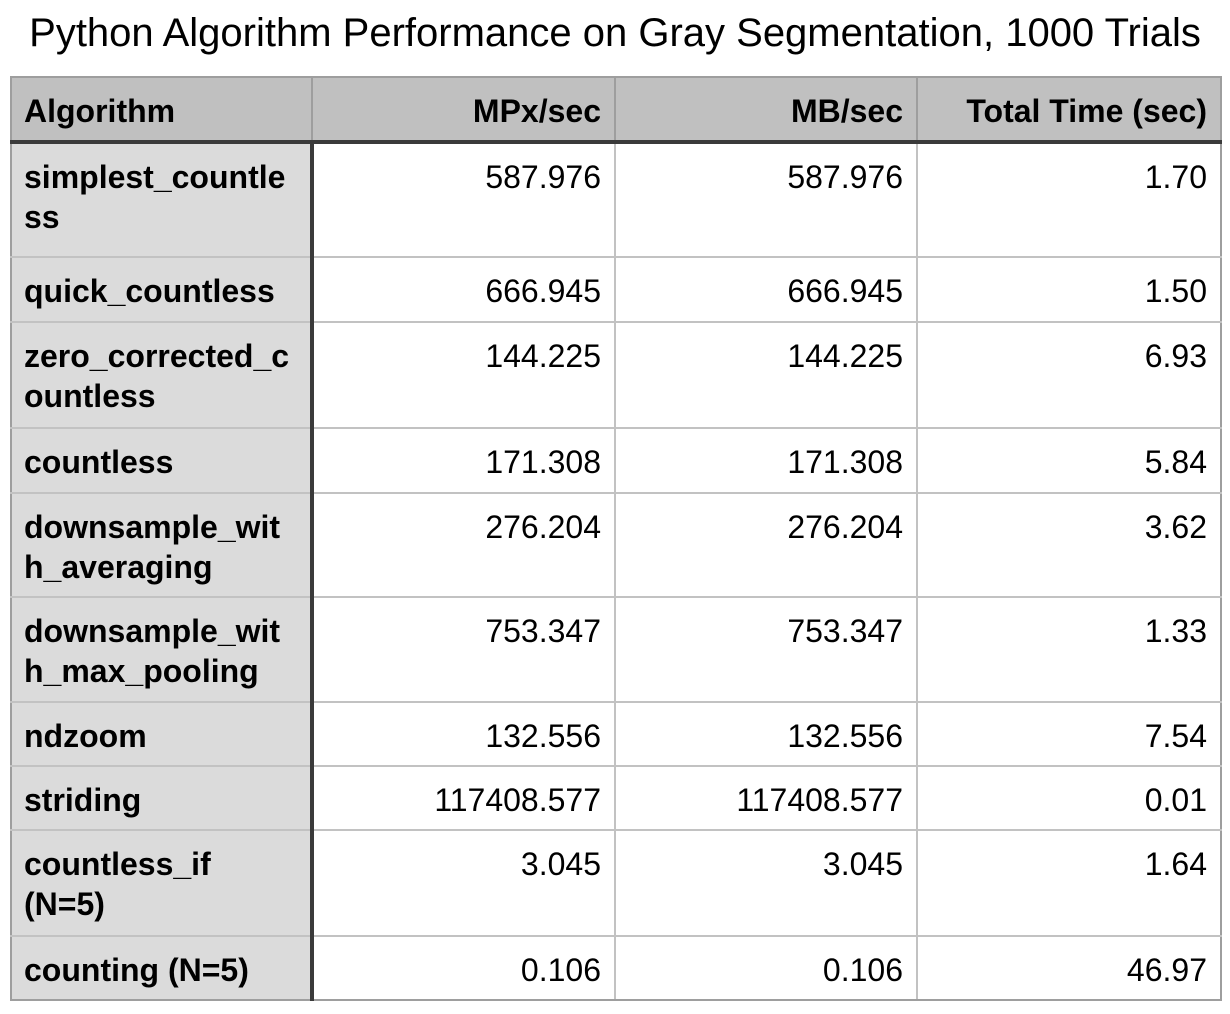  Describe the element at coordinates (1069, 289) in the screenshot. I see `total-time-cell: 1.50` at that location.